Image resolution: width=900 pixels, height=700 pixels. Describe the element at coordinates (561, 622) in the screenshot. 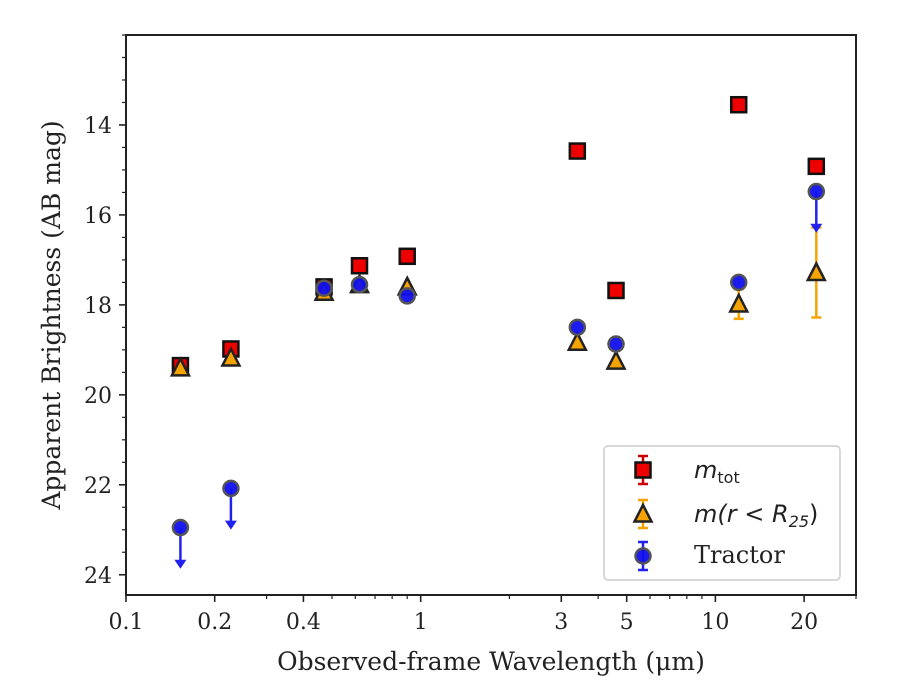

I see `x-tick-label: 3` at that location.